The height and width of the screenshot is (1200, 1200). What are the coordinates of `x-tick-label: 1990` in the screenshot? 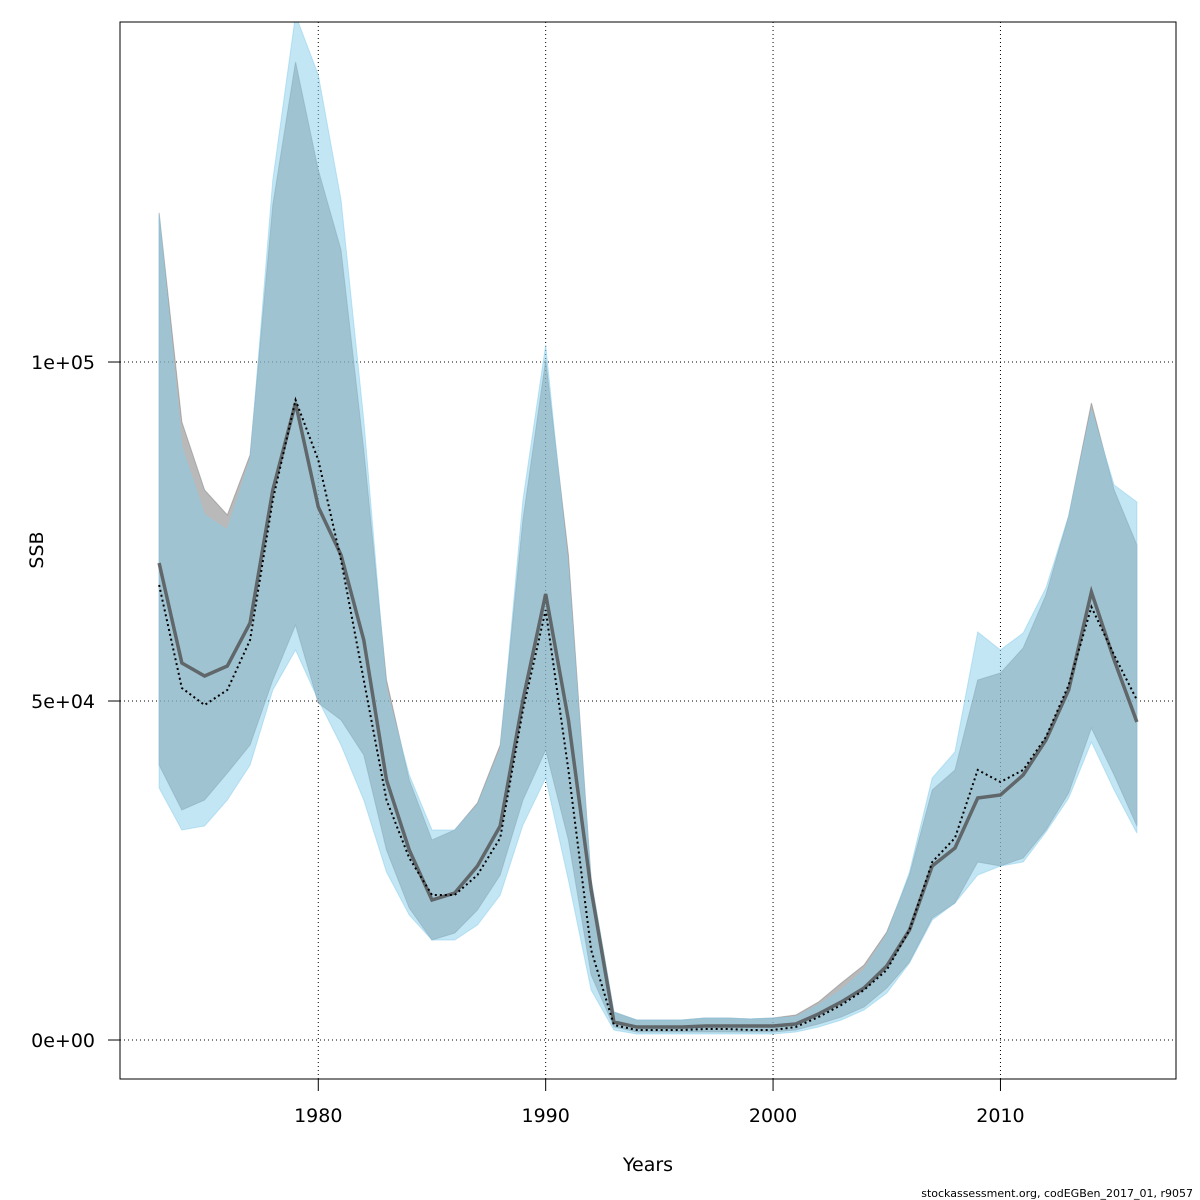 It's located at (545, 1116).